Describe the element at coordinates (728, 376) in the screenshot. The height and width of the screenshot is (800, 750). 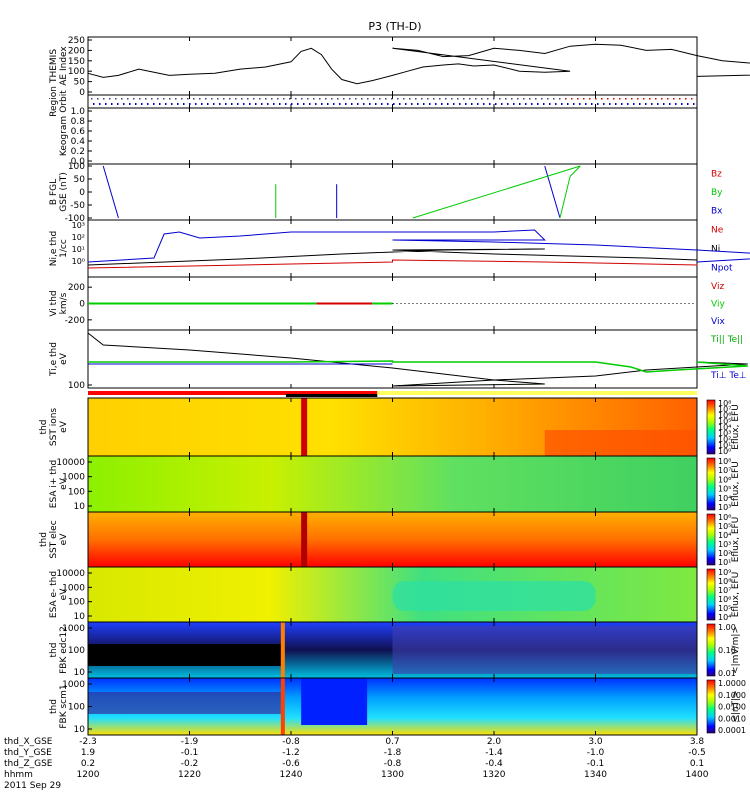
I see `legend-entry: Ti⊥ Te⊥` at that location.